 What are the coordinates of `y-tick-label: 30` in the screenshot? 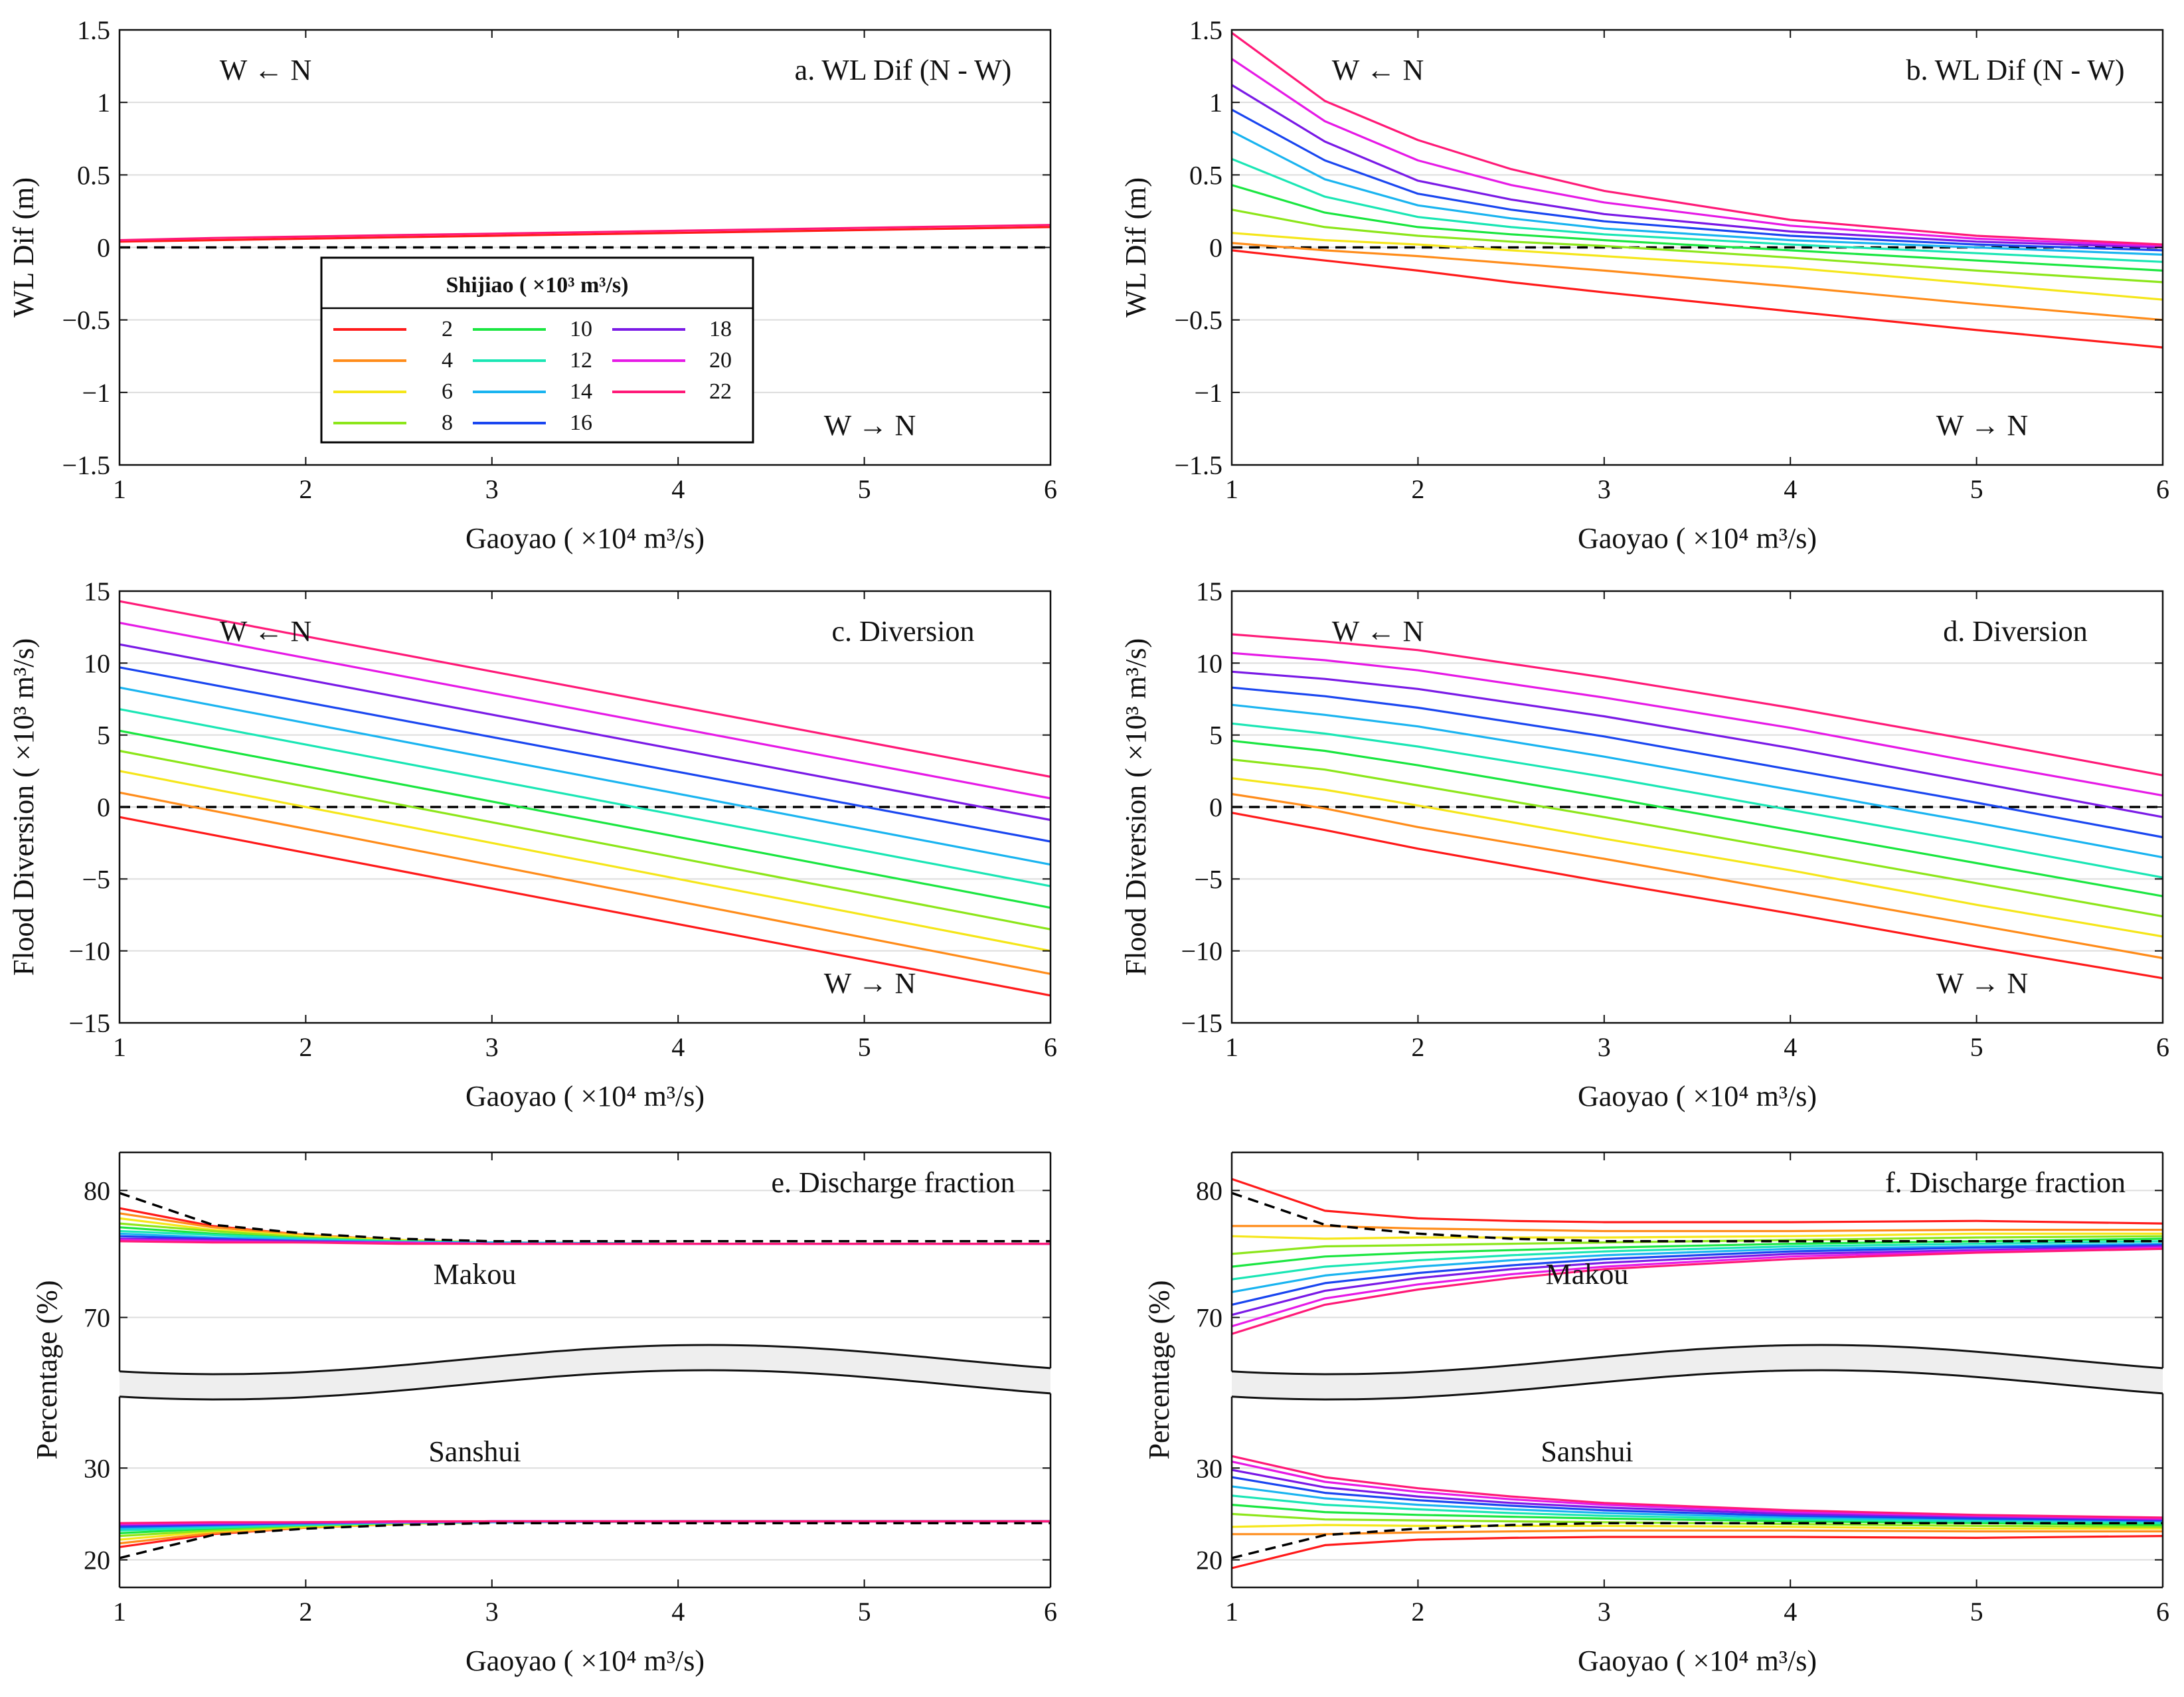 It's located at (97, 1468).